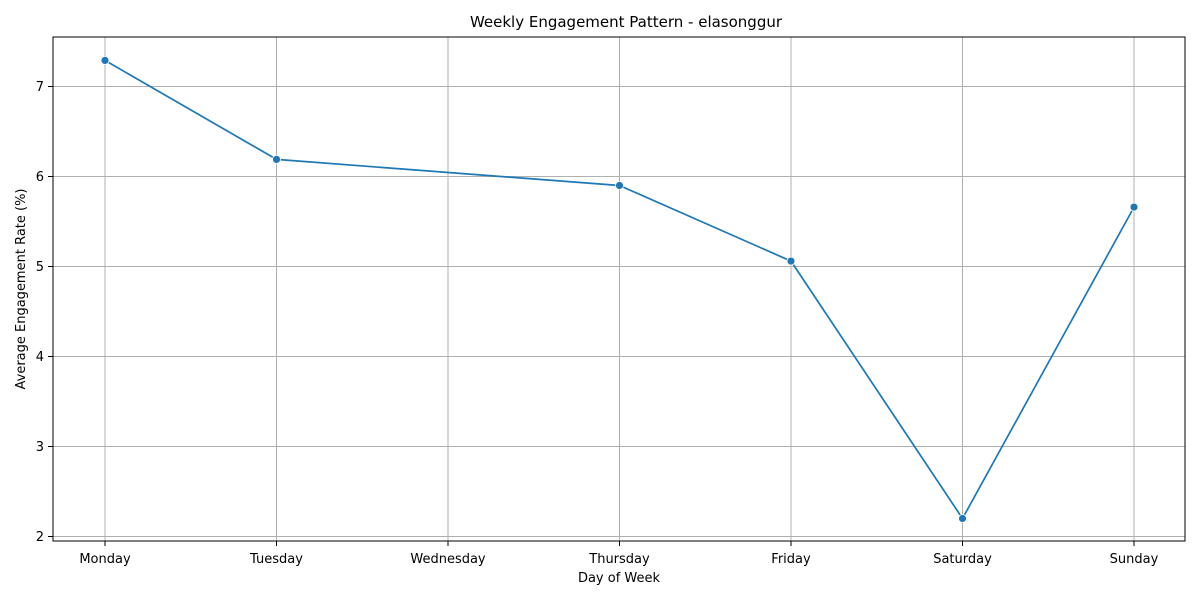  I want to click on x-axis-label: Day of Week, so click(619, 578).